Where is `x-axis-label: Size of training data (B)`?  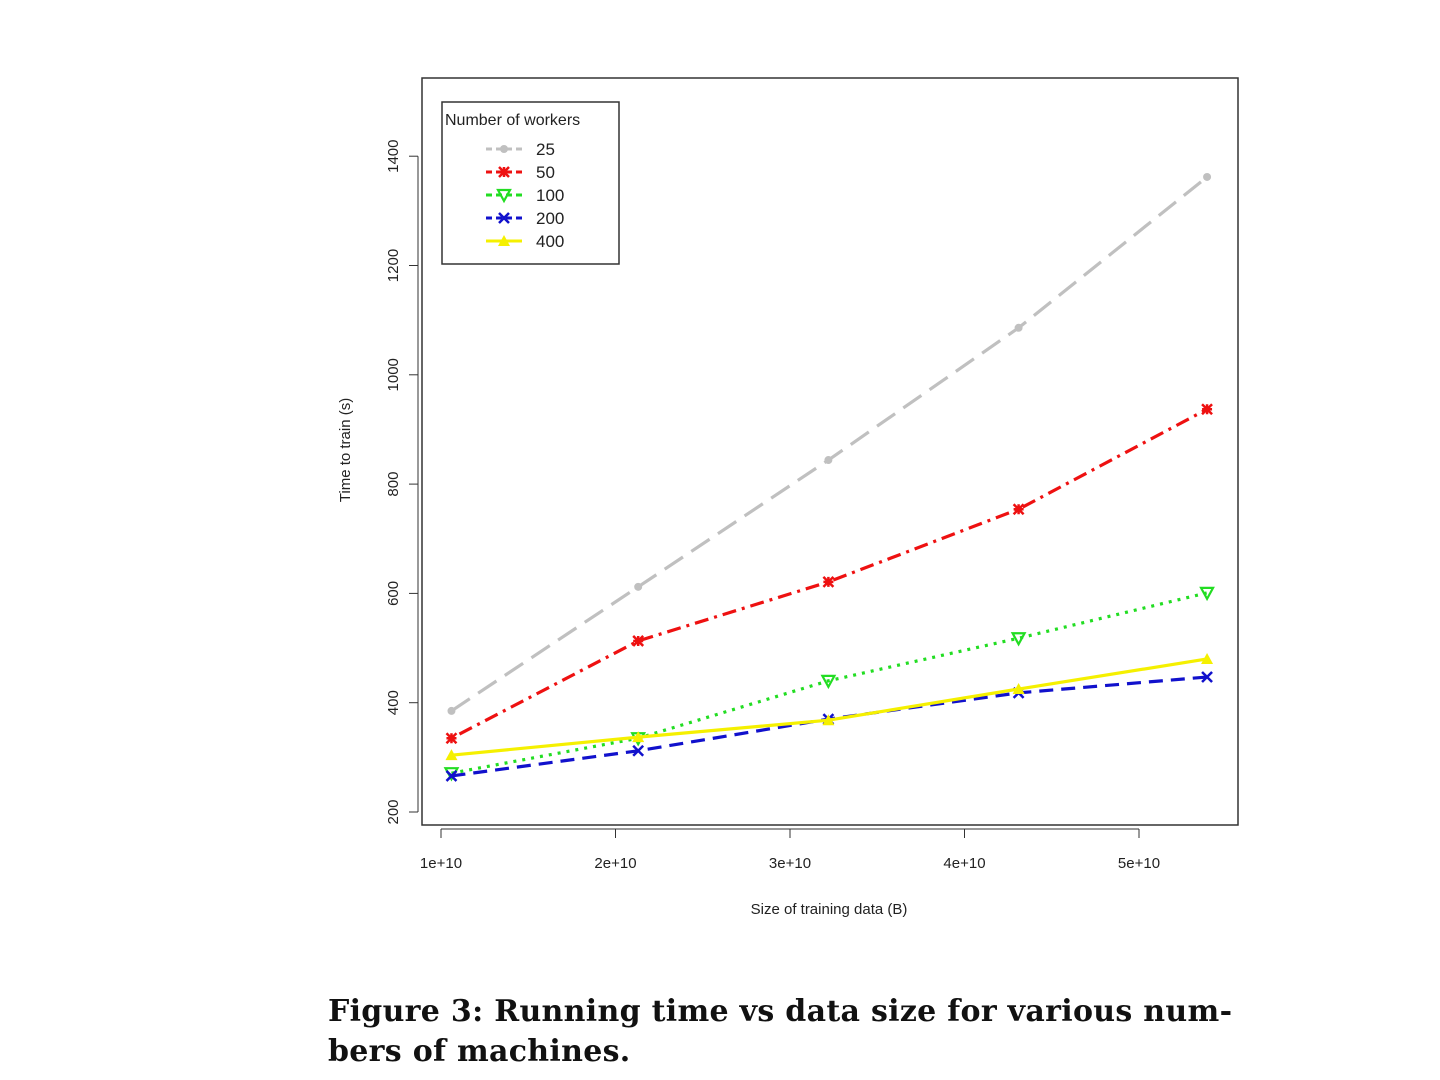
x-axis-label: Size of training data (B) is located at coordinates (829, 909).